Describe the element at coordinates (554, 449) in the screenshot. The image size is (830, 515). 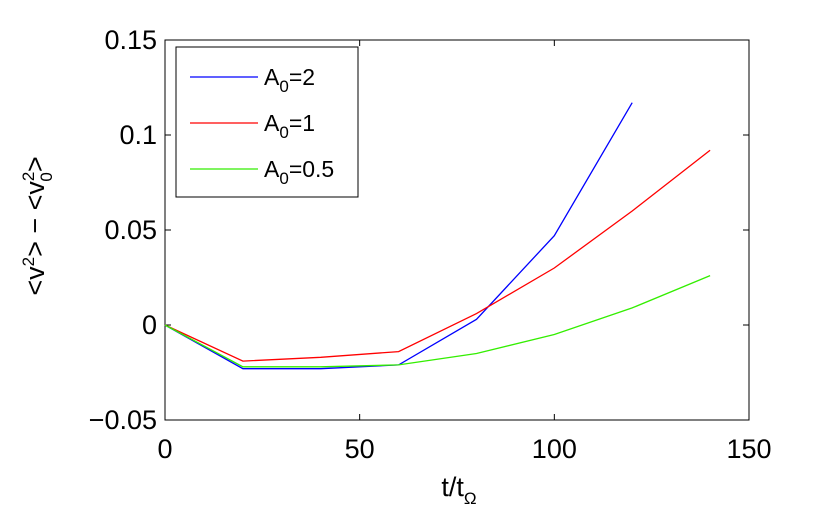
I see `x-tick-label: 100` at that location.